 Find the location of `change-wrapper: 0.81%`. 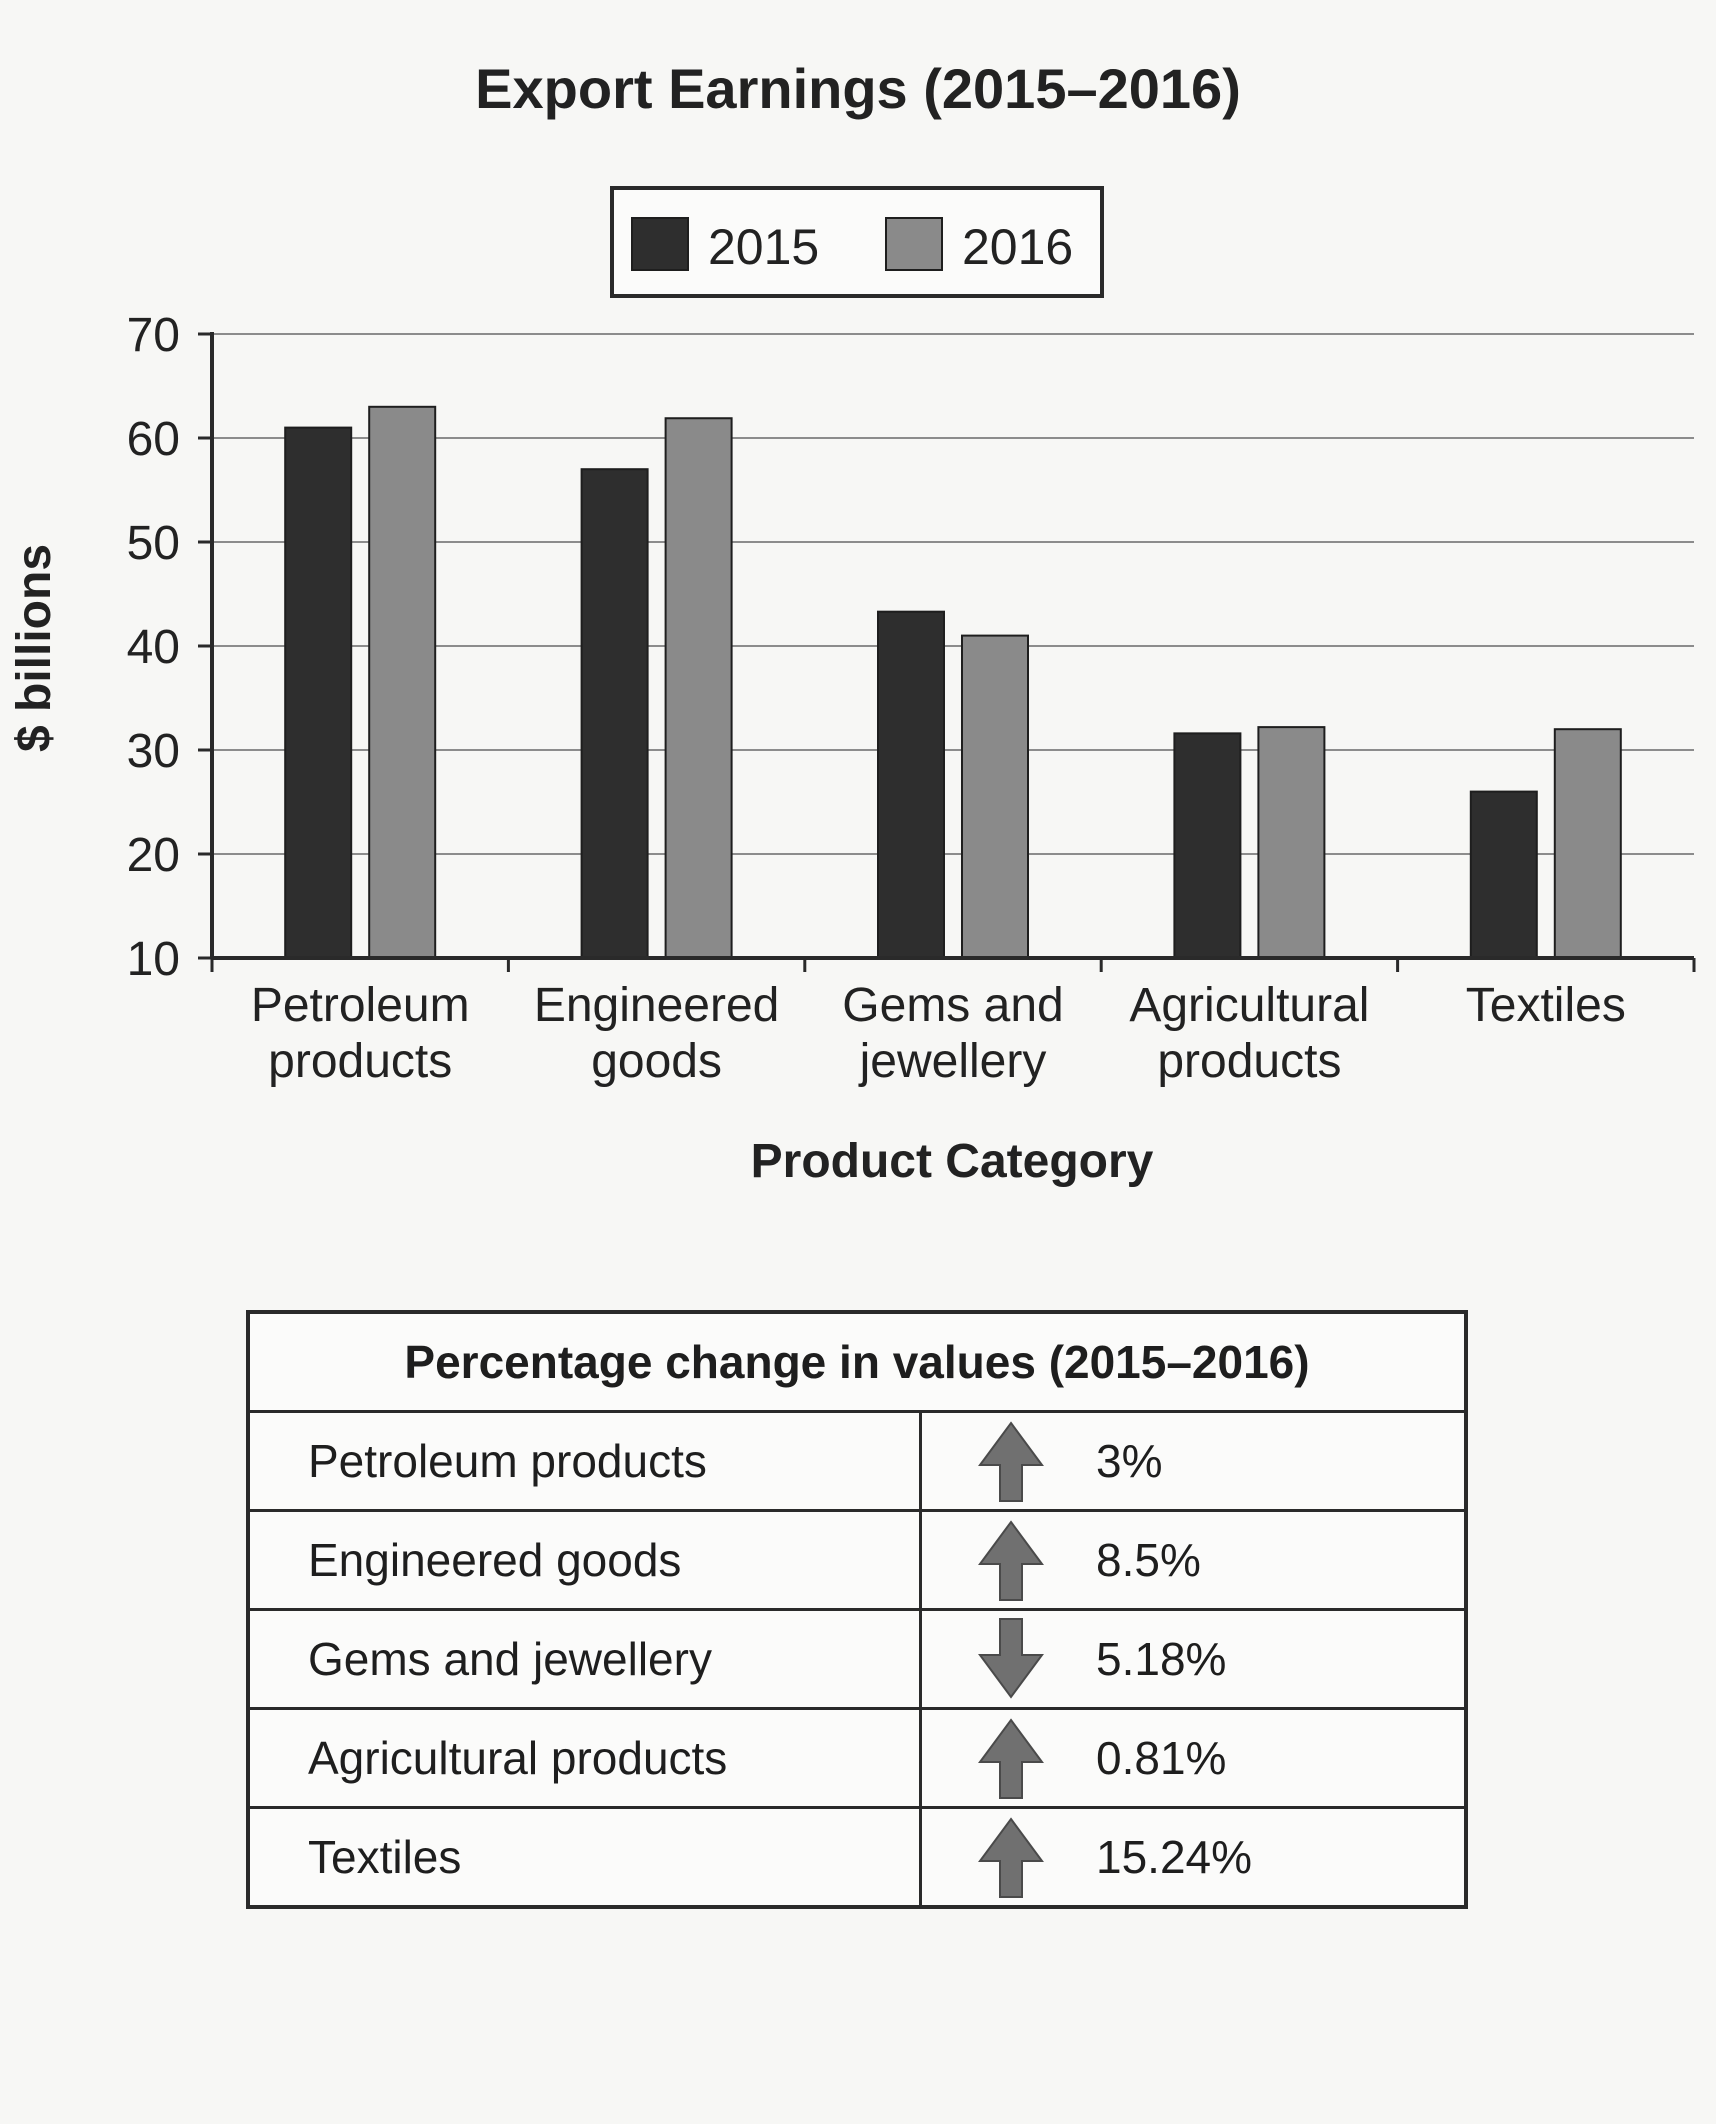

change-wrapper: 0.81% is located at coordinates (1221, 1758).